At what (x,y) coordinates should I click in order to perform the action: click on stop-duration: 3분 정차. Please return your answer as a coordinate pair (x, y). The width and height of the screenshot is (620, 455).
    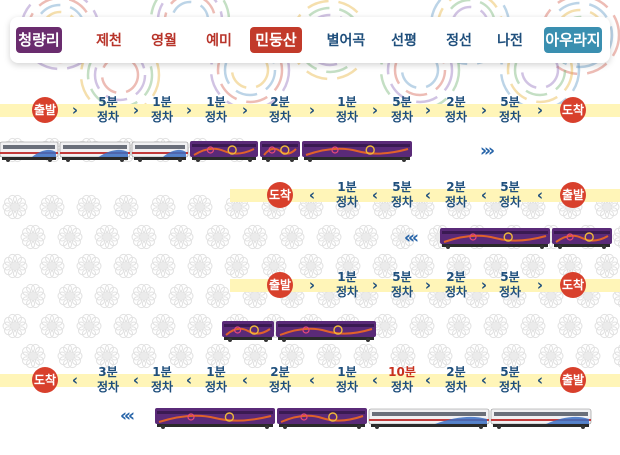
    Looking at the image, I should click on (108, 380).